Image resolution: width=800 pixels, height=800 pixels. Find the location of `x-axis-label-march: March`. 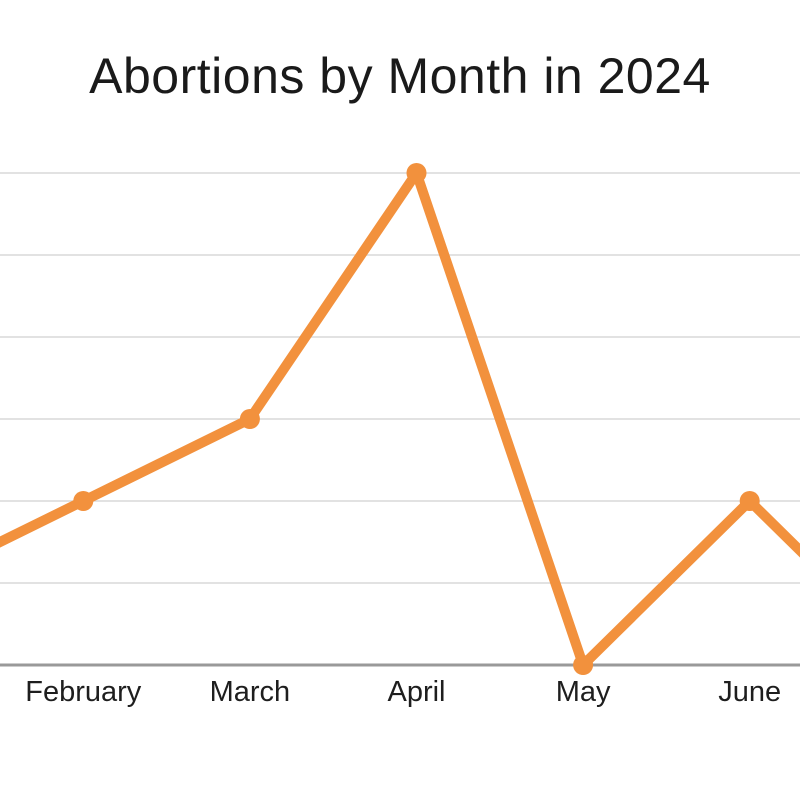

x-axis-label-march: March is located at coordinates (250, 692).